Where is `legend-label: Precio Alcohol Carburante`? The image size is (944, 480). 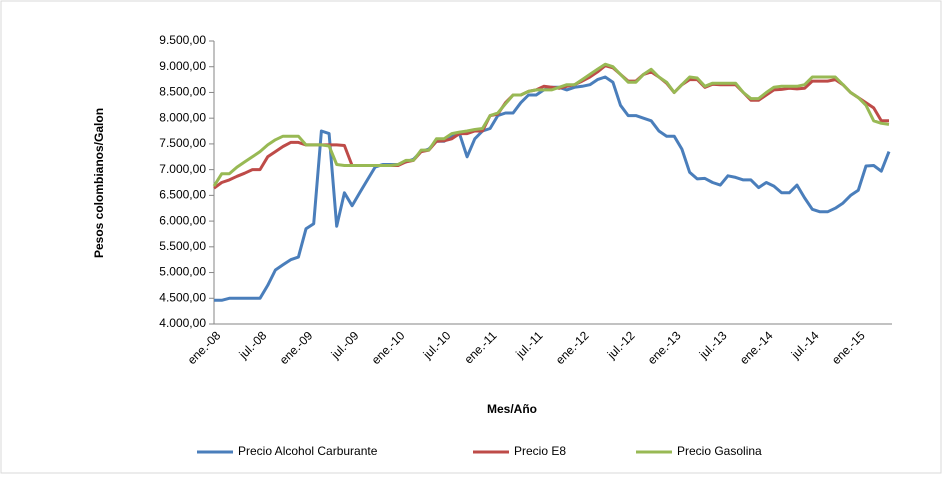
legend-label: Precio Alcohol Carburante is located at coordinates (308, 451).